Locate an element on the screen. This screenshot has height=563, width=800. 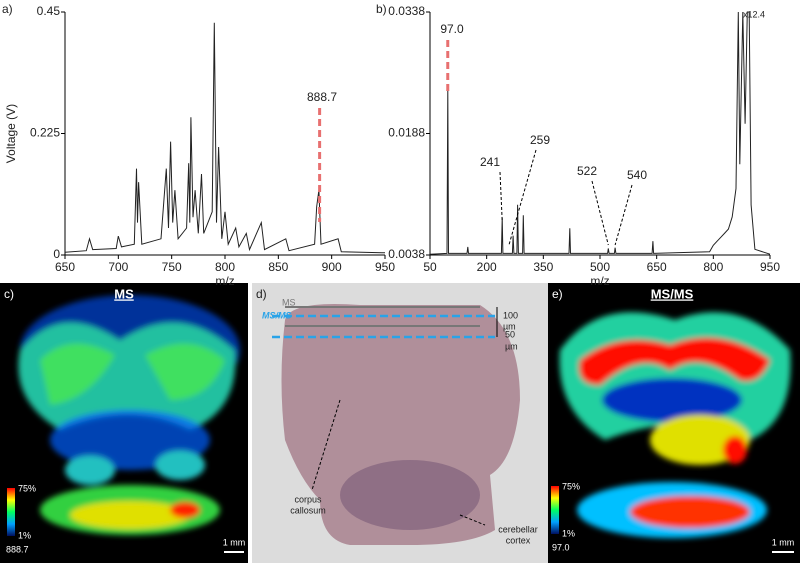
mz-label: 97.0 is located at coordinates (561, 547).